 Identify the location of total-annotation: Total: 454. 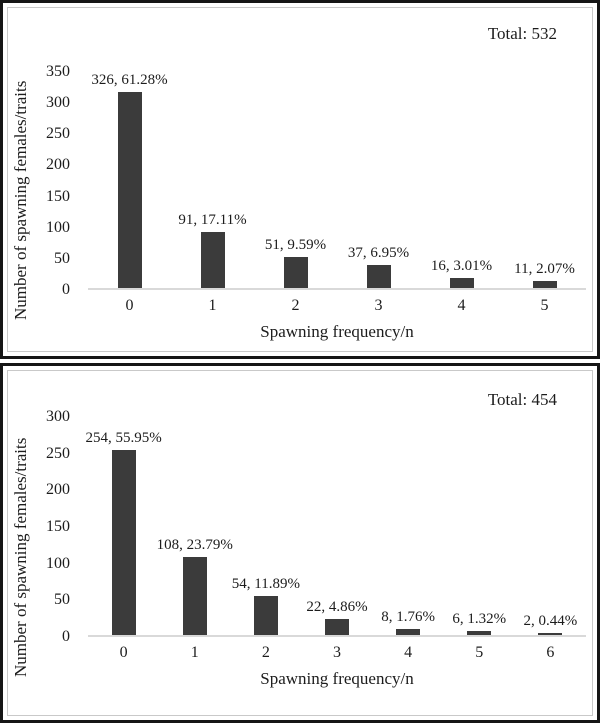
(522, 399).